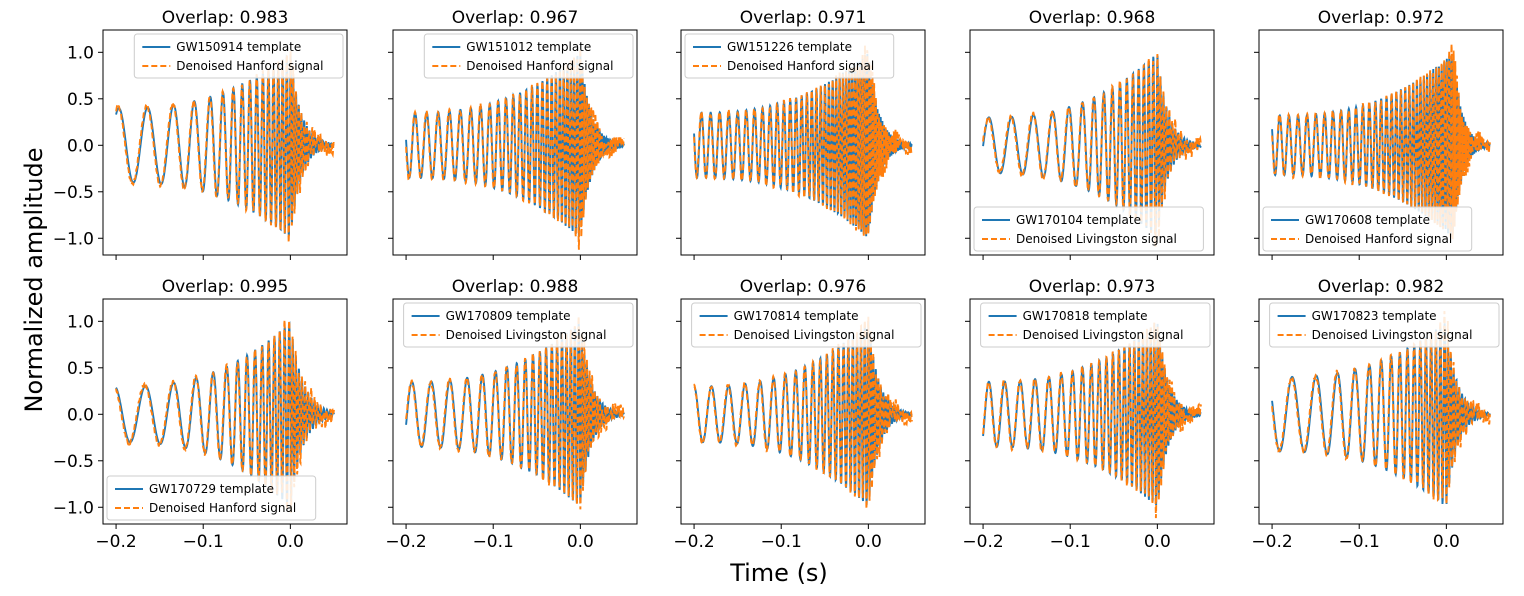  I want to click on y-tick-label: −1.0, so click(73, 239).